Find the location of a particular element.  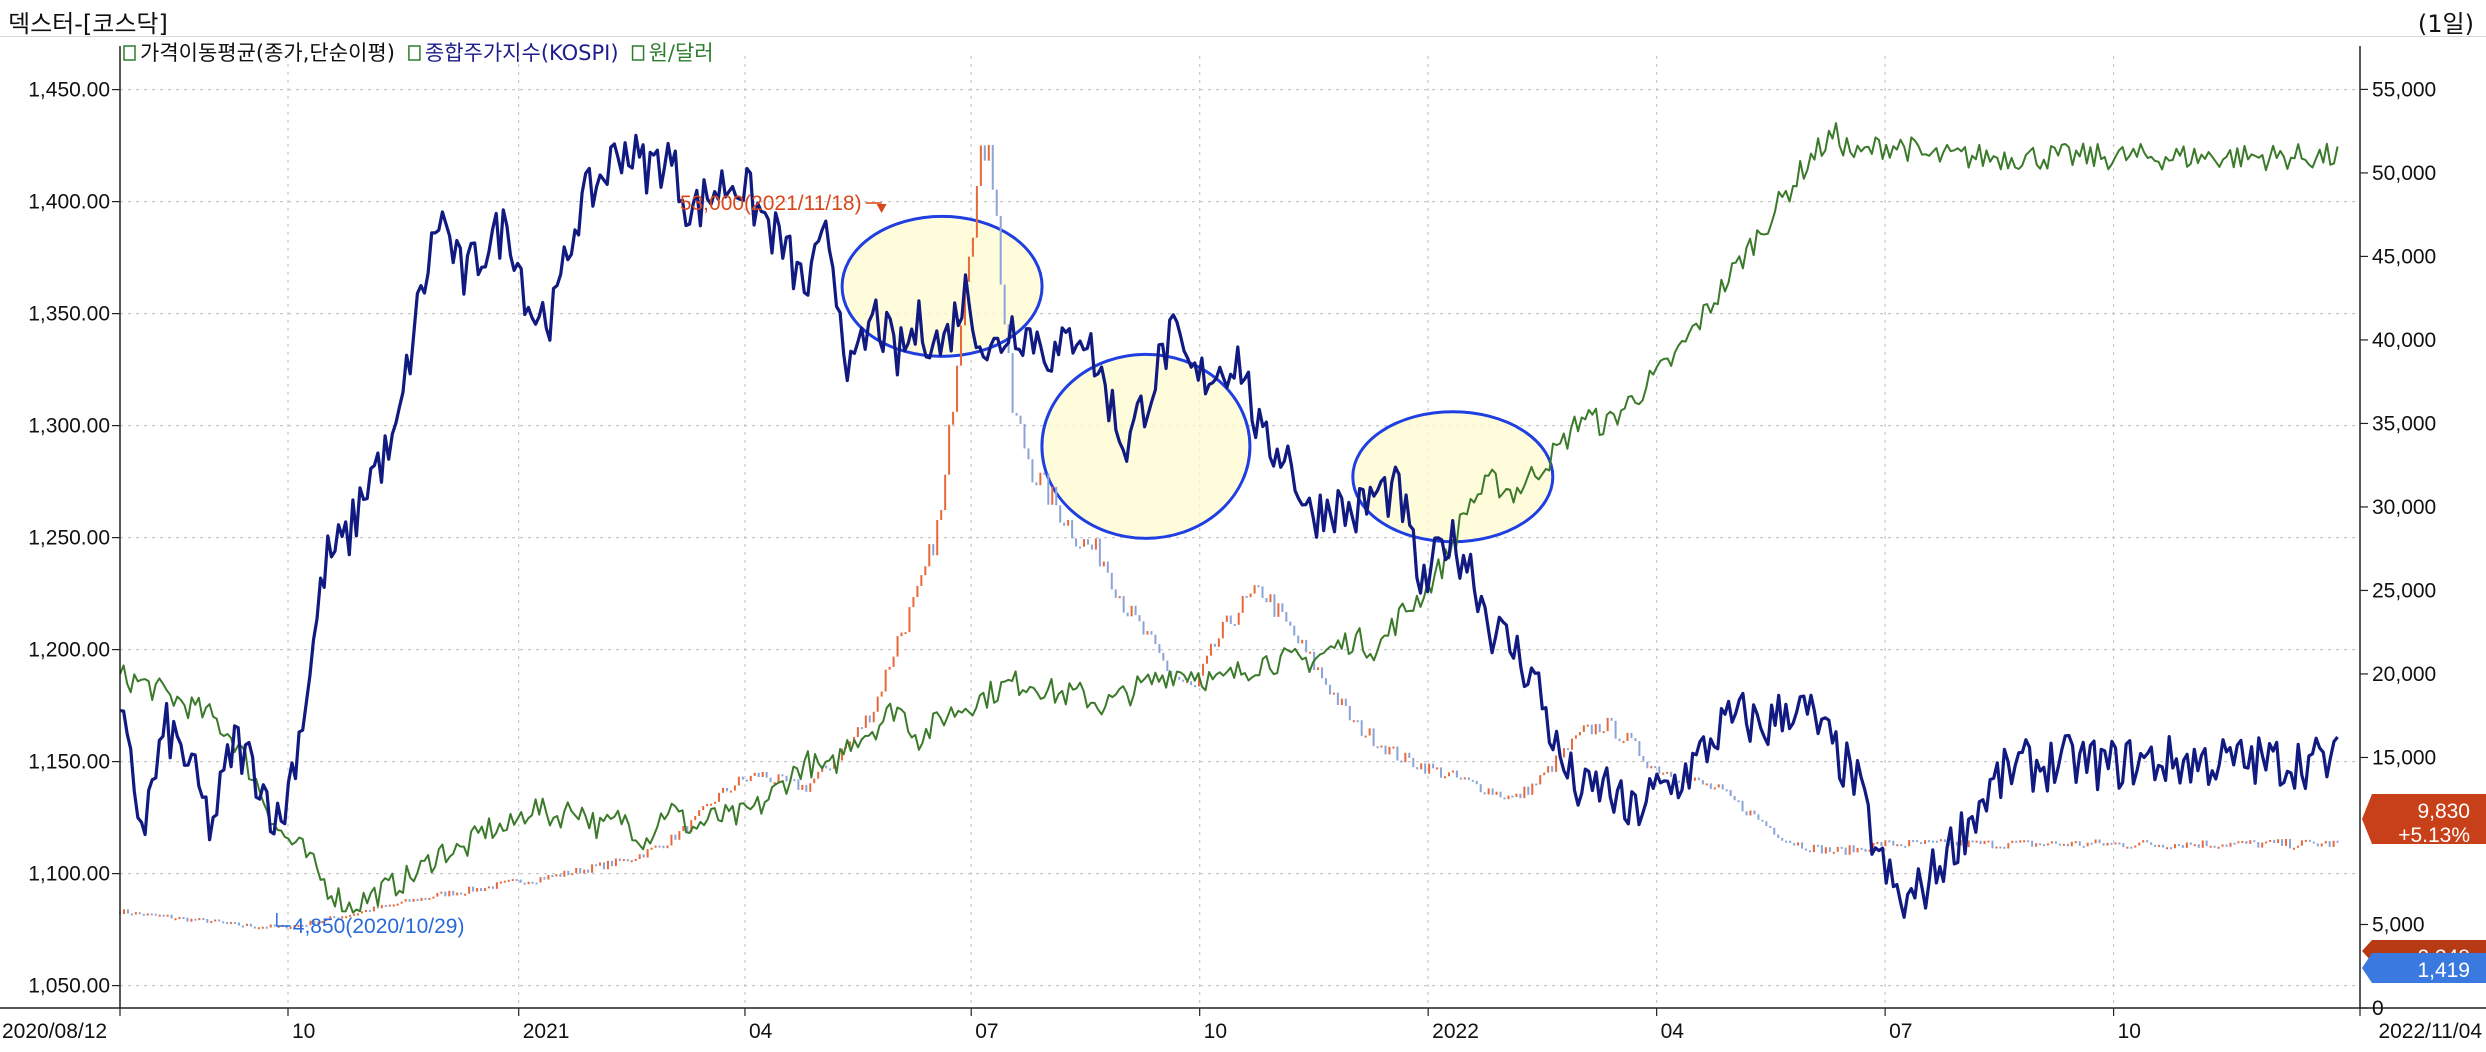

window-title: 덱스터-[코스닥] is located at coordinates (88, 24).